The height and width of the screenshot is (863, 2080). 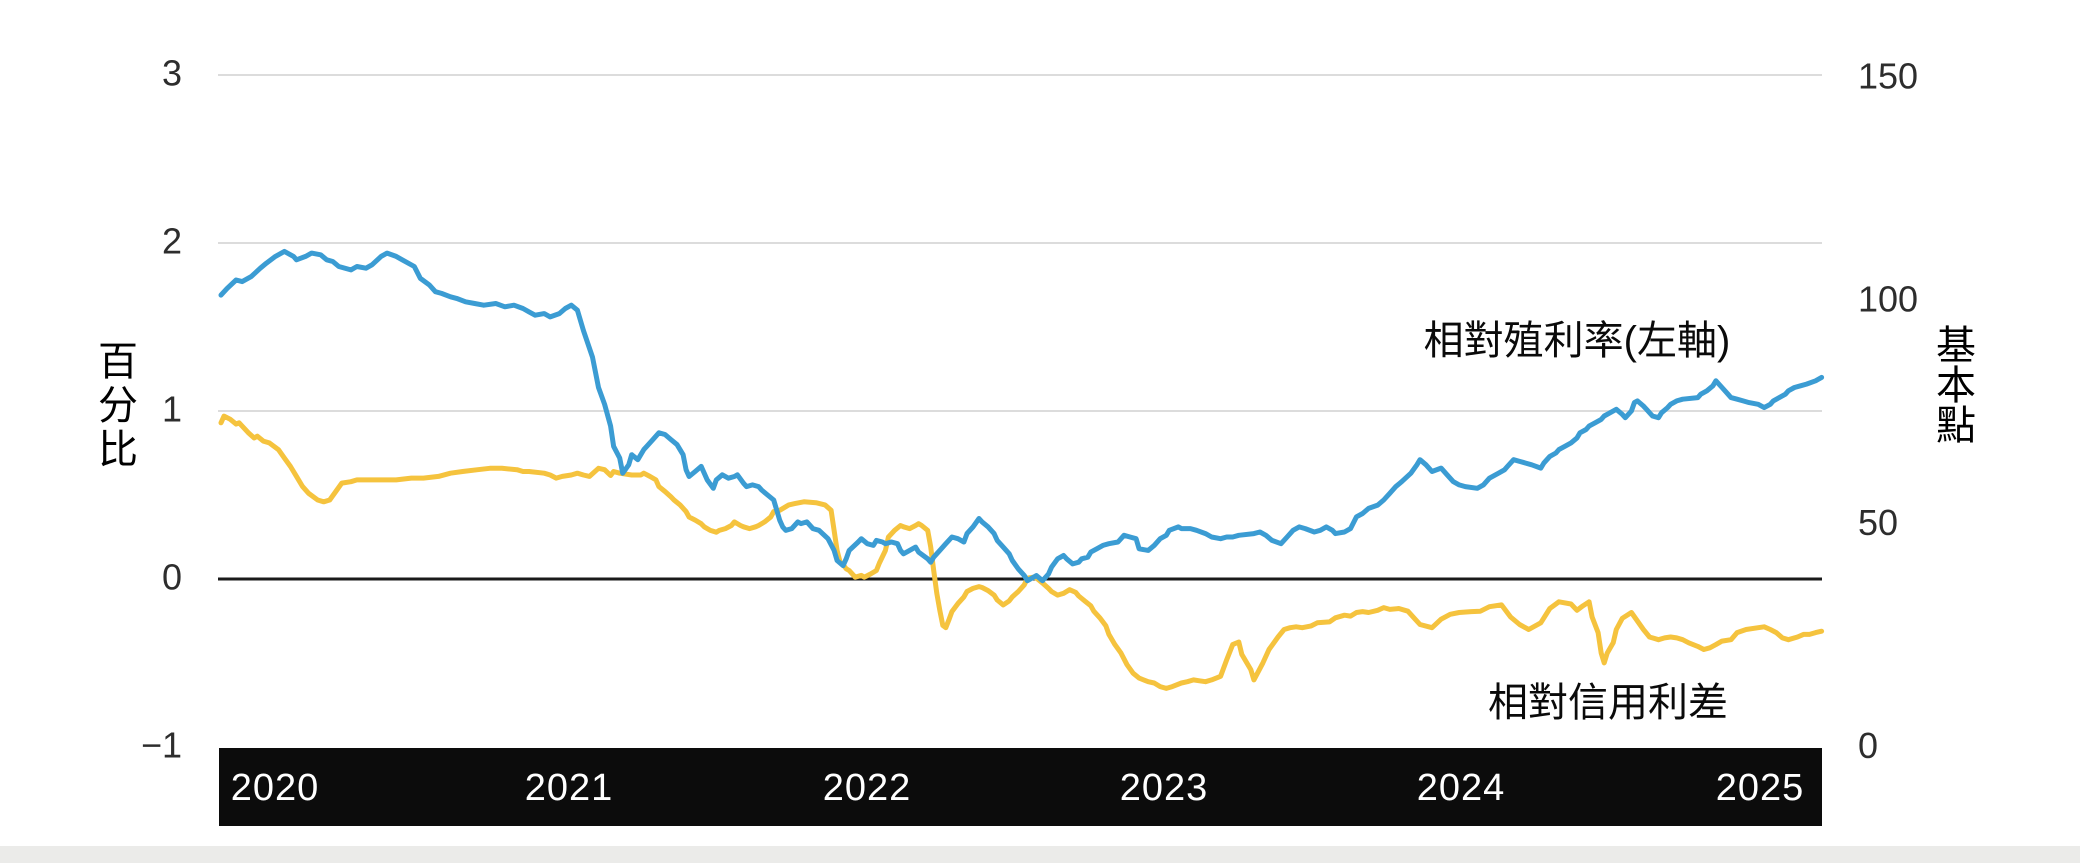 I want to click on left-tick-2: 2, so click(x=172, y=241).